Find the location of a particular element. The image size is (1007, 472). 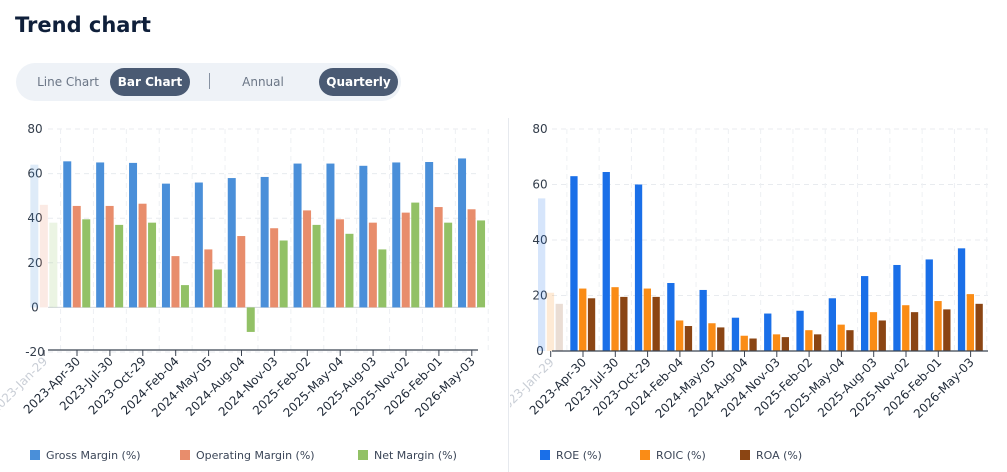

legend-item-net-margin: Net Margin (%) is located at coordinates (407, 456).